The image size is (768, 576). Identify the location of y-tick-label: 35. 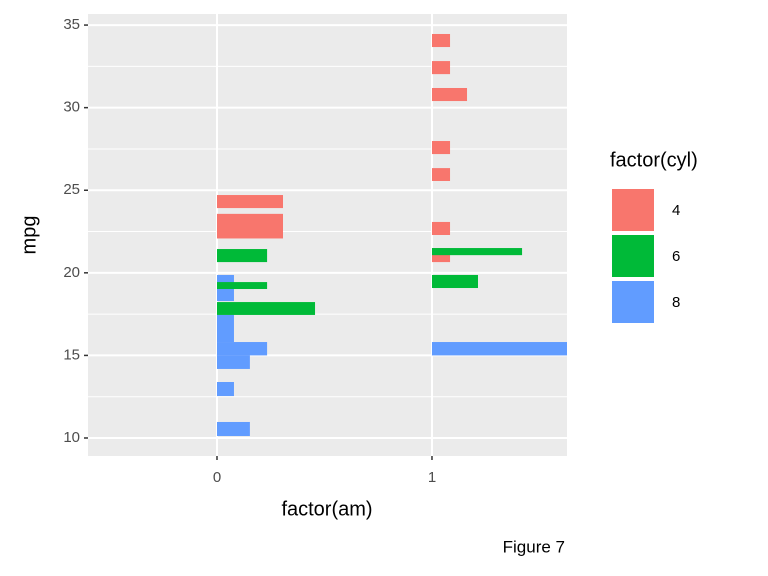
(71, 24).